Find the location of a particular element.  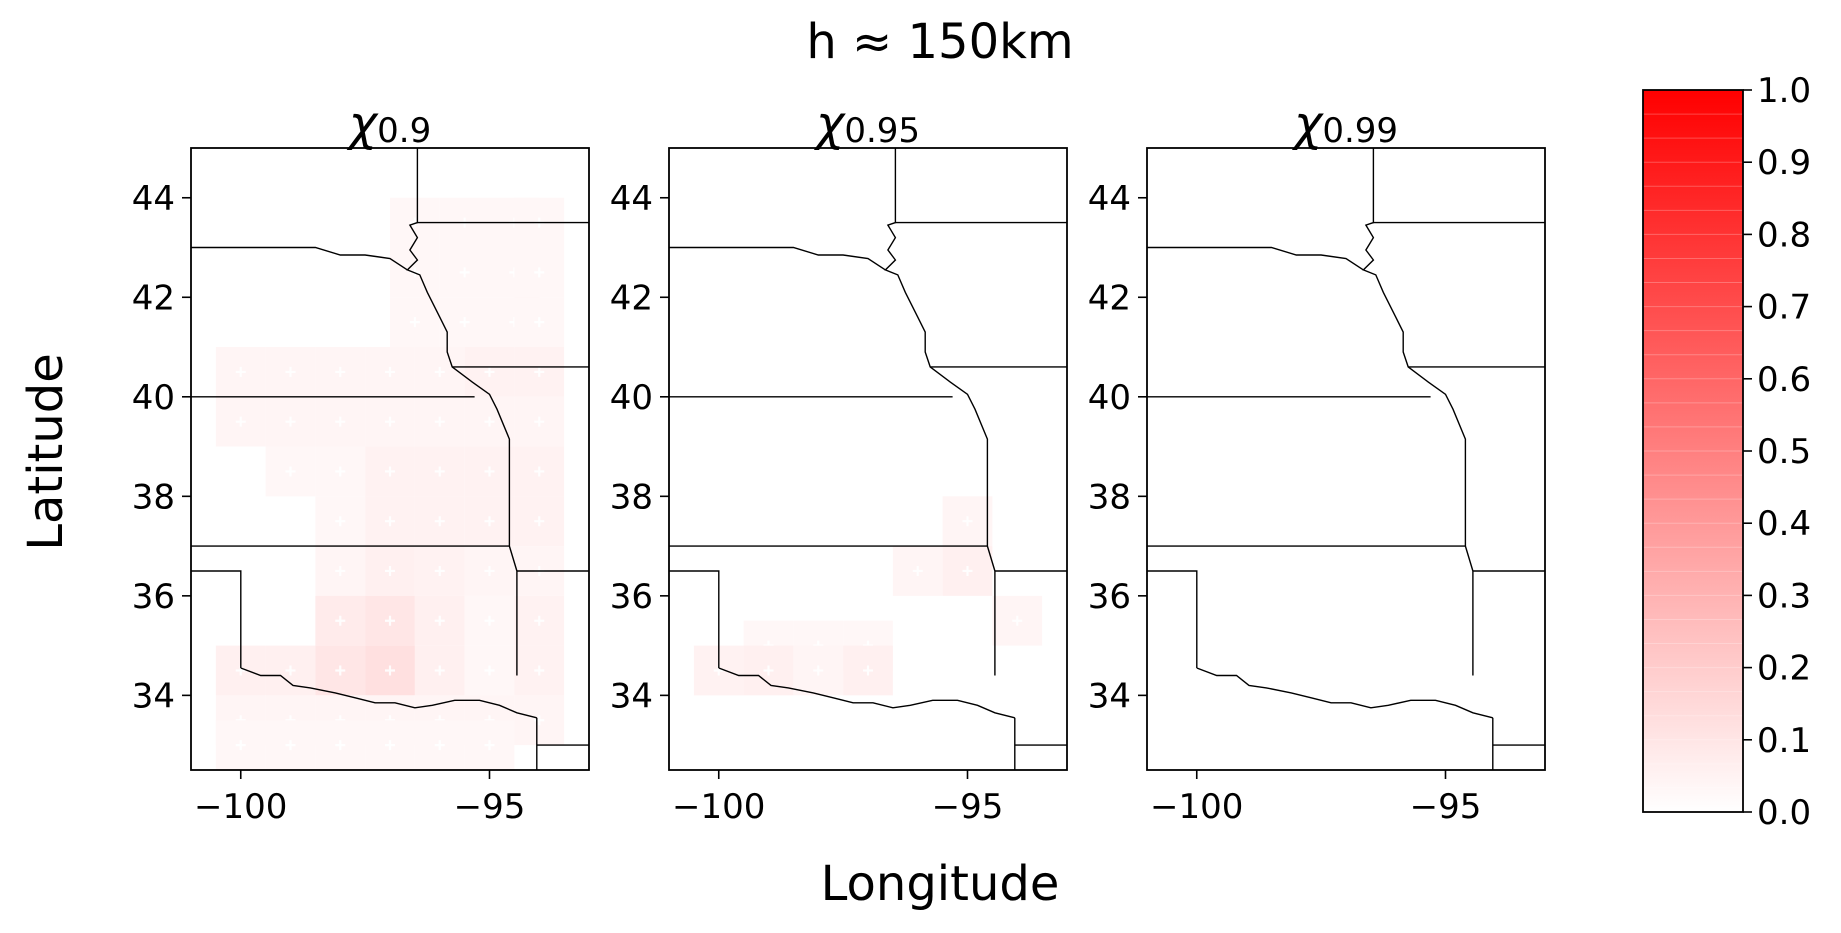

colorbar-tick-label: 0.7 is located at coordinates (1784, 308).